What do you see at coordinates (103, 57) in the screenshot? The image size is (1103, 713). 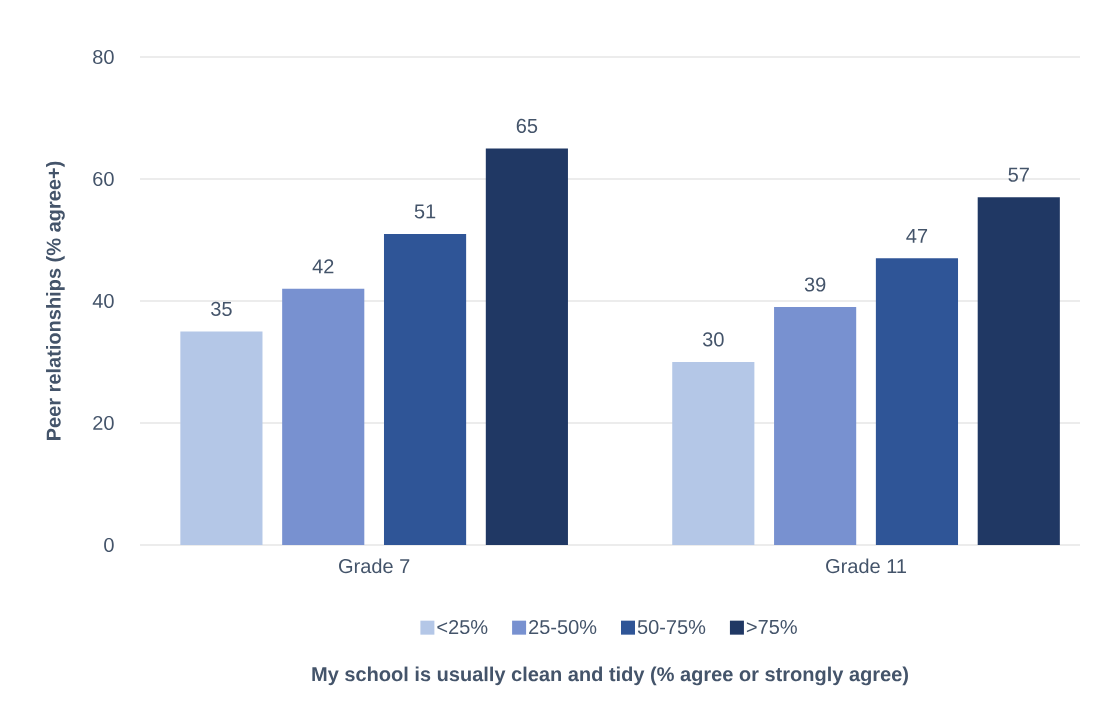 I see `y-tick-label: 80` at bounding box center [103, 57].